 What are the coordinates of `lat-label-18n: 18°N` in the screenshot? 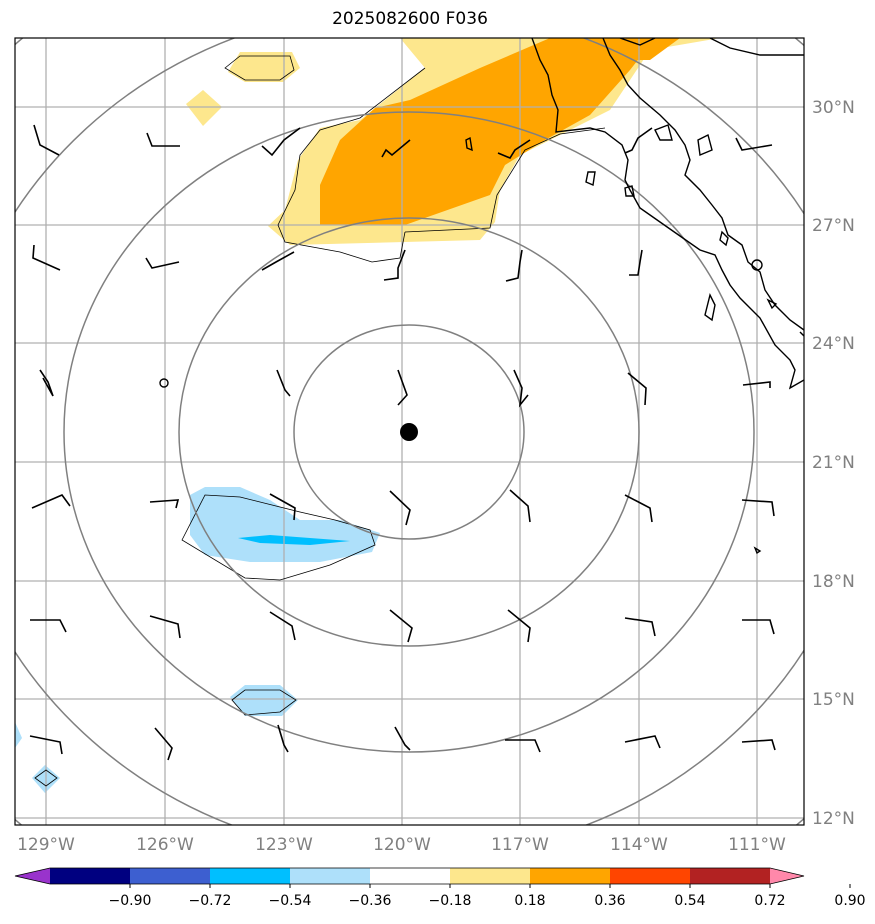 It's located at (833, 582).